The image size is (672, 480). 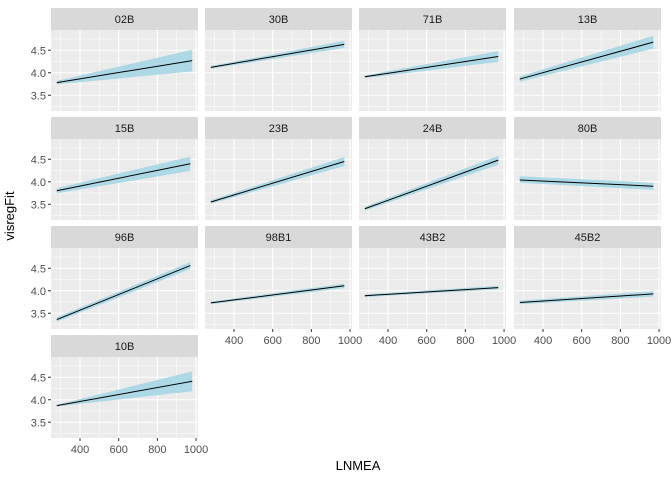 I want to click on panel-45b2-strip, so click(x=587, y=237).